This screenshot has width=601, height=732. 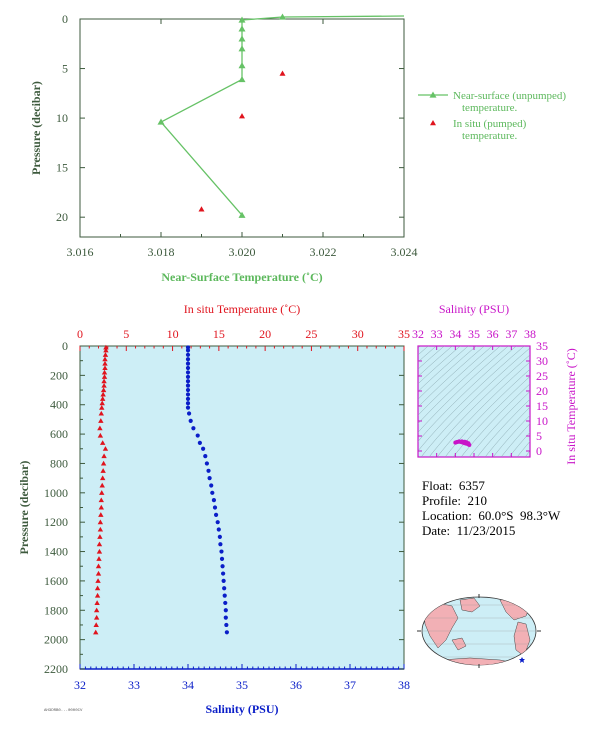 I want to click on salinity-x-tick-label: 34, so click(x=188, y=685).